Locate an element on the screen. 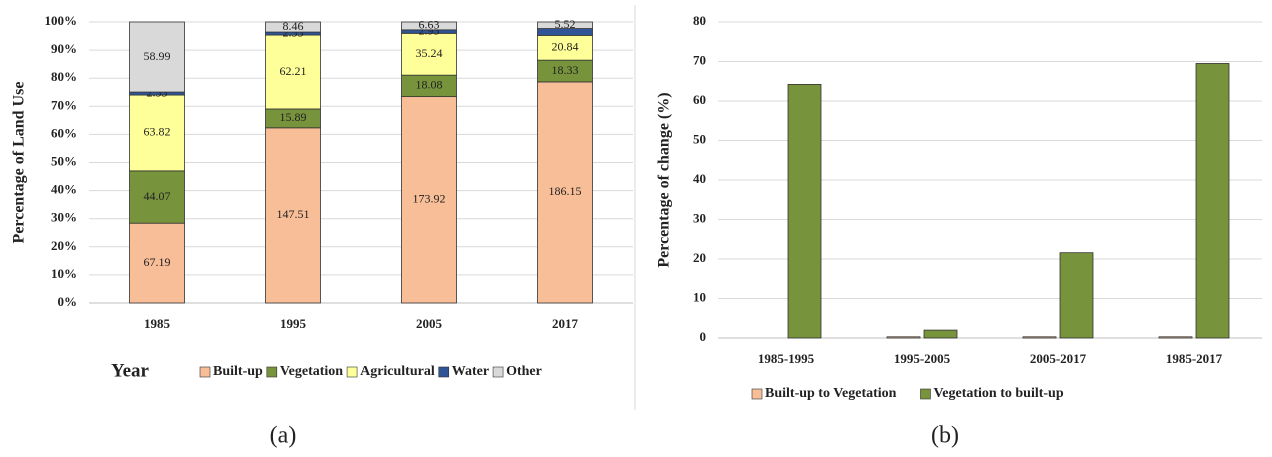  legend-label: Built-up to Vegetation is located at coordinates (831, 393).